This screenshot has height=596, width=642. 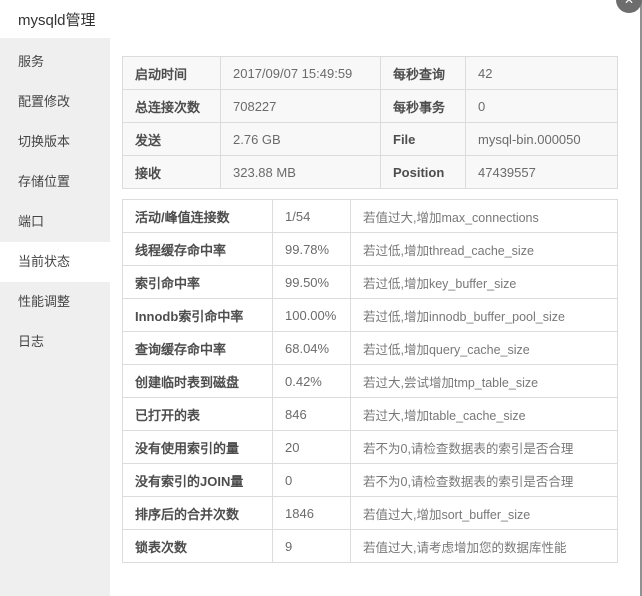 What do you see at coordinates (171, 73) in the screenshot?
I see `status-label-cell: 启动时间` at bounding box center [171, 73].